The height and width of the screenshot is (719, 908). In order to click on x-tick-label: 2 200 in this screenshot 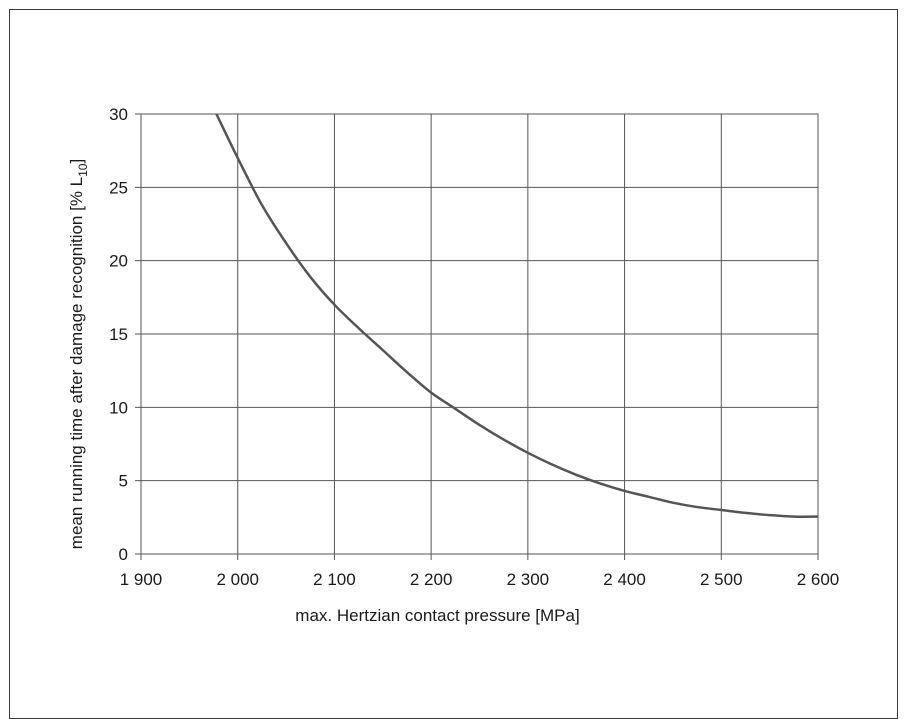, I will do `click(431, 579)`.